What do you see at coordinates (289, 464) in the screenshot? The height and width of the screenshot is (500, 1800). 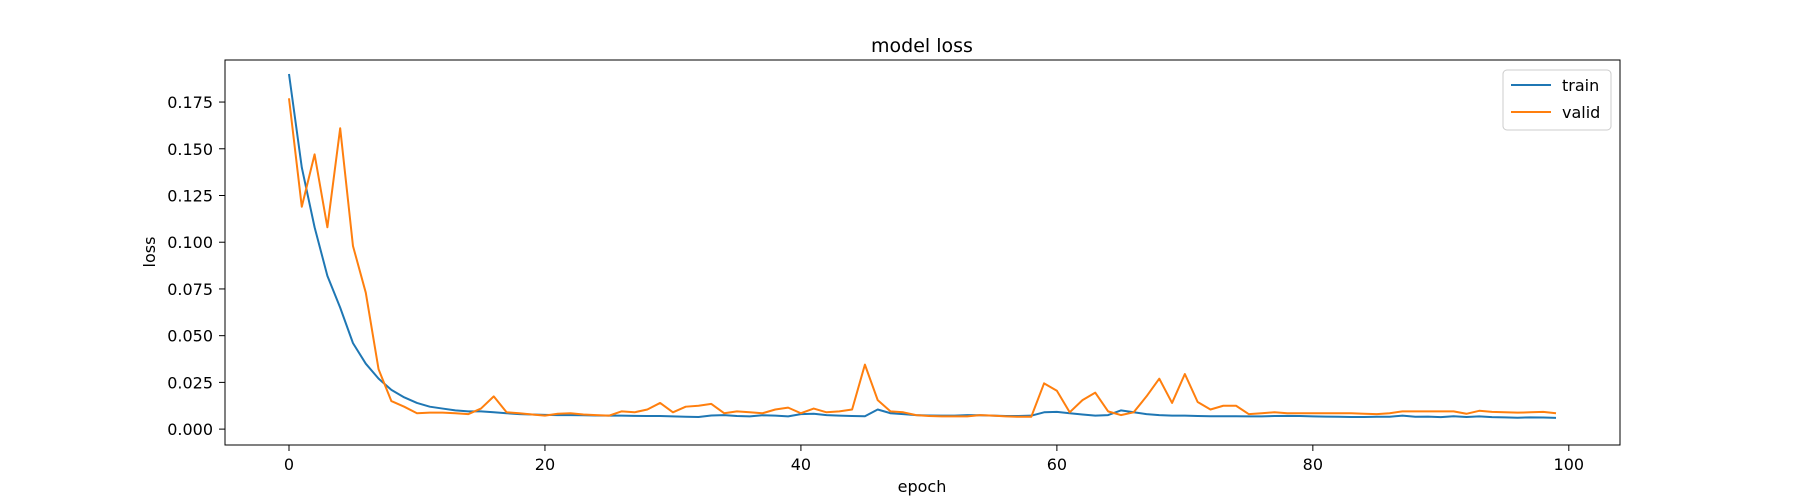 I see `x-tick-label: 0` at bounding box center [289, 464].